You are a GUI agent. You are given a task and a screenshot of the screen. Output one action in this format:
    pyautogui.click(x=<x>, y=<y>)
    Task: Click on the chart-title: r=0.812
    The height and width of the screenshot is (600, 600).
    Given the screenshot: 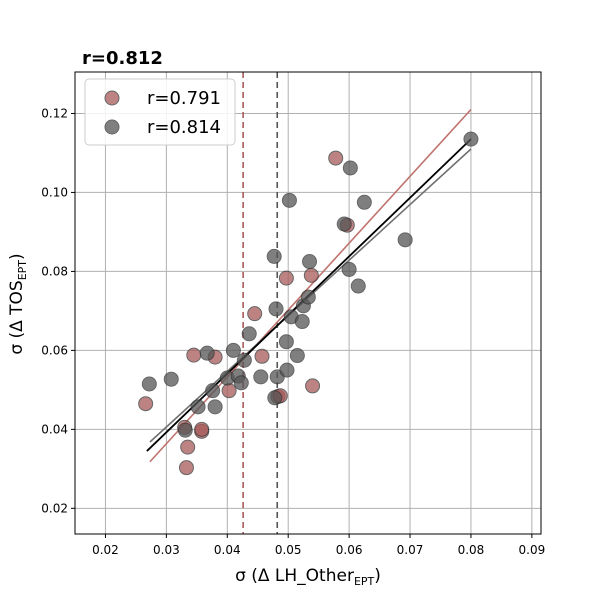 What is the action you would take?
    pyautogui.click(x=122, y=58)
    